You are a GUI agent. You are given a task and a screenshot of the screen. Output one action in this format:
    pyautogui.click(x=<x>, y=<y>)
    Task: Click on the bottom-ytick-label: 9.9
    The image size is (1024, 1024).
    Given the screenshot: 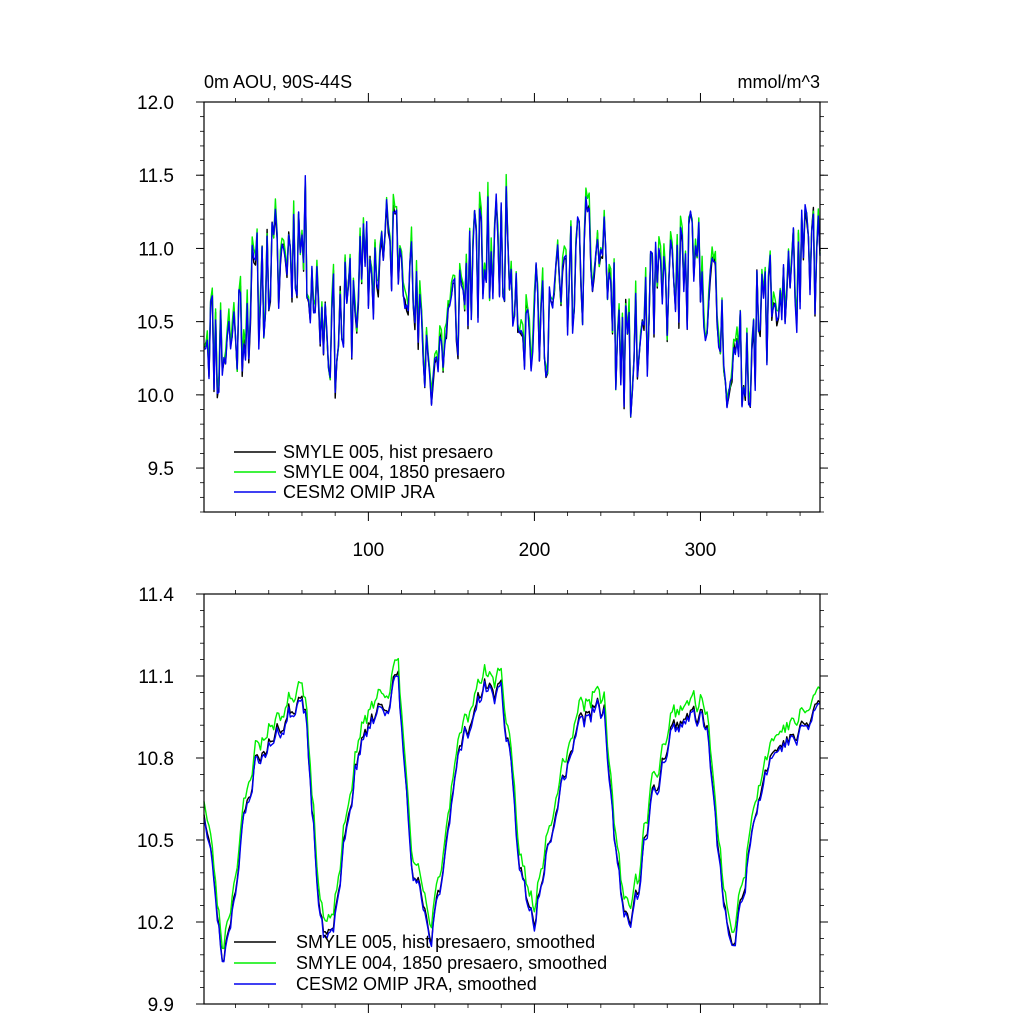 What is the action you would take?
    pyautogui.click(x=161, y=1005)
    